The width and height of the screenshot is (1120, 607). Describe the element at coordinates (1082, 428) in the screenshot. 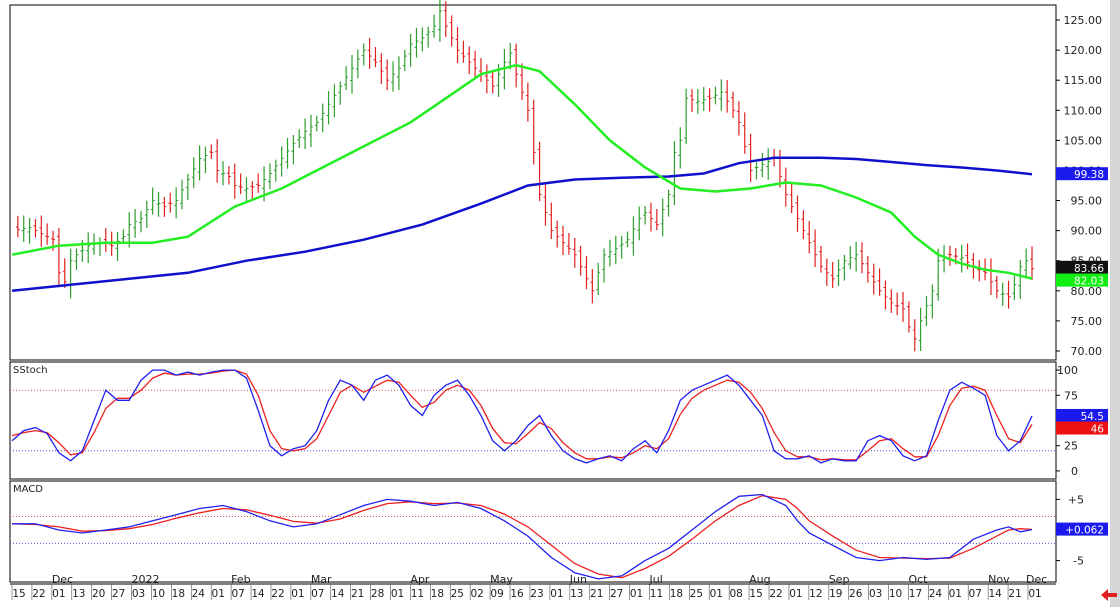

I see `stoch-d-last-badge-bg` at that location.